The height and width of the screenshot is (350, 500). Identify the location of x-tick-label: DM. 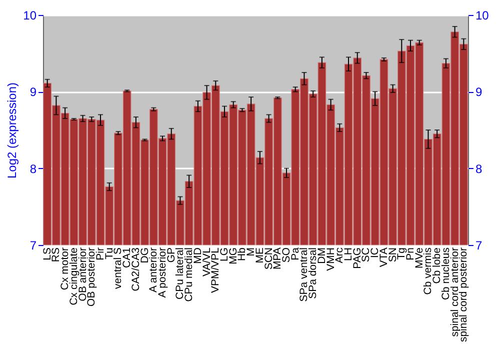
(322, 256).